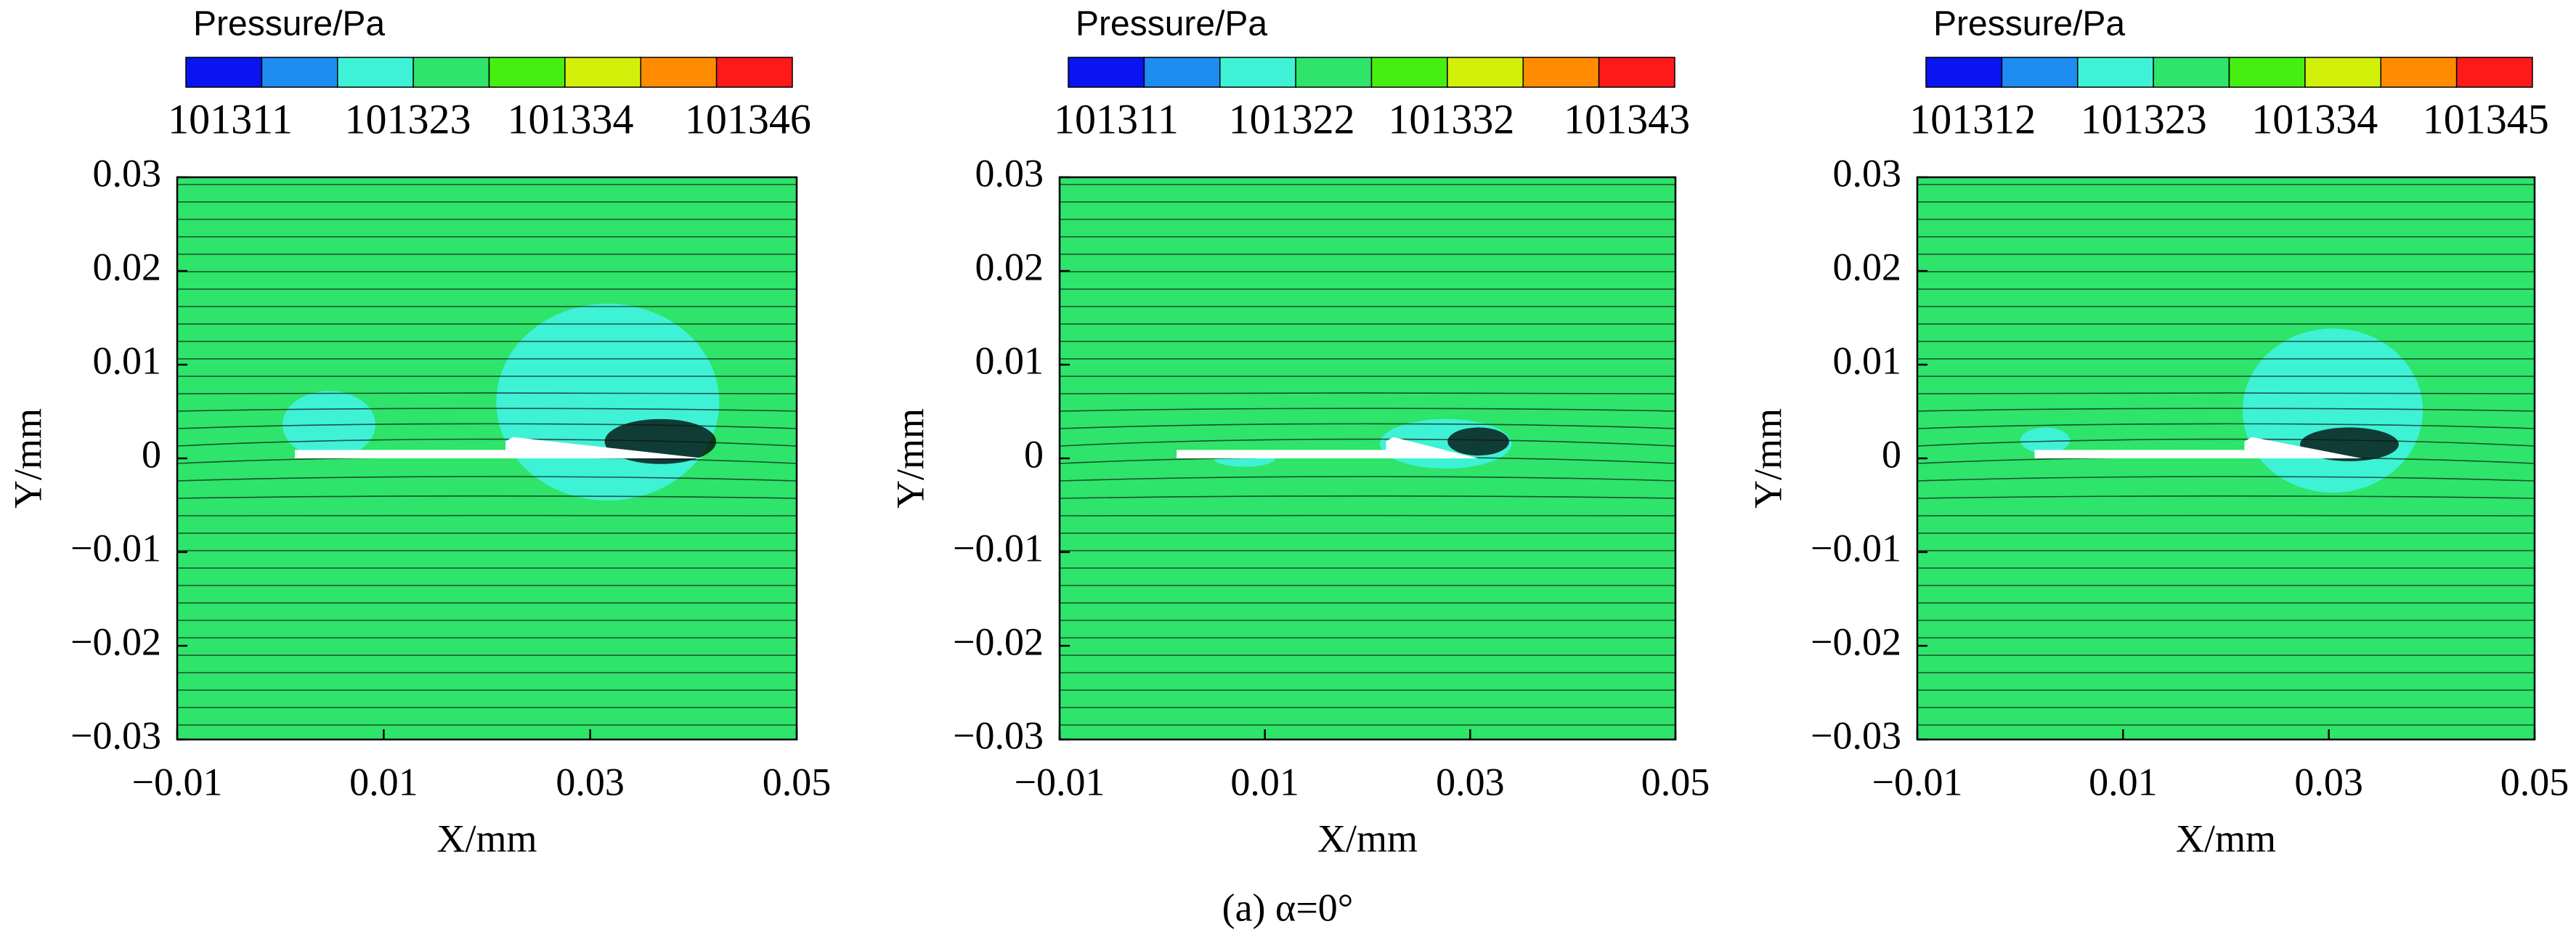  I want to click on colorbar-tick-label: 101311, so click(1116, 119).